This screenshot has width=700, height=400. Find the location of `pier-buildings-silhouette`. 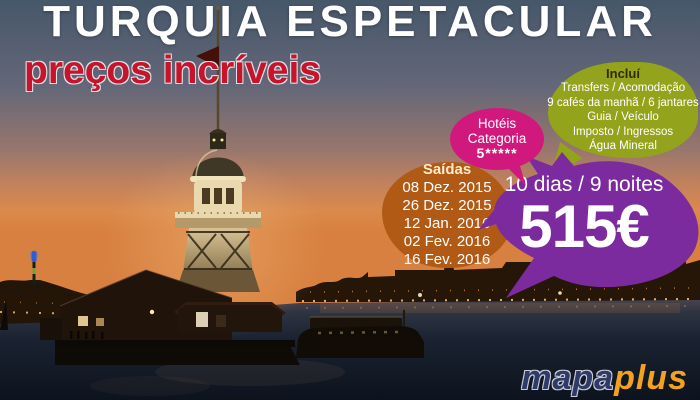

pier-buildings-silhouette is located at coordinates (170, 317).